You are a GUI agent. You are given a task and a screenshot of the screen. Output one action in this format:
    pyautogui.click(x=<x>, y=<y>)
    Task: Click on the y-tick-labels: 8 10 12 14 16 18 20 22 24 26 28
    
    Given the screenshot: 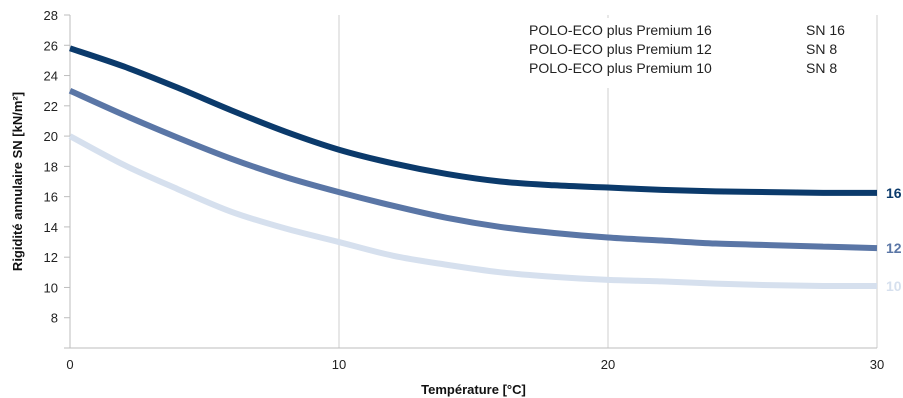 What is the action you would take?
    pyautogui.click(x=51, y=167)
    